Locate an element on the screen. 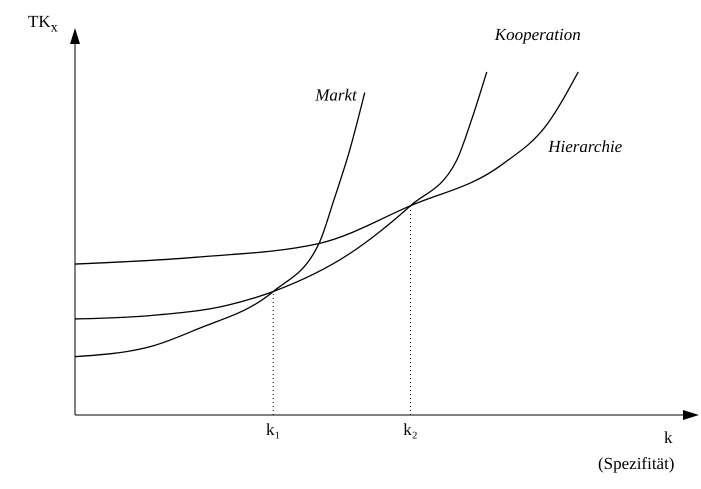  text: (Spezifität) is located at coordinates (636, 464).